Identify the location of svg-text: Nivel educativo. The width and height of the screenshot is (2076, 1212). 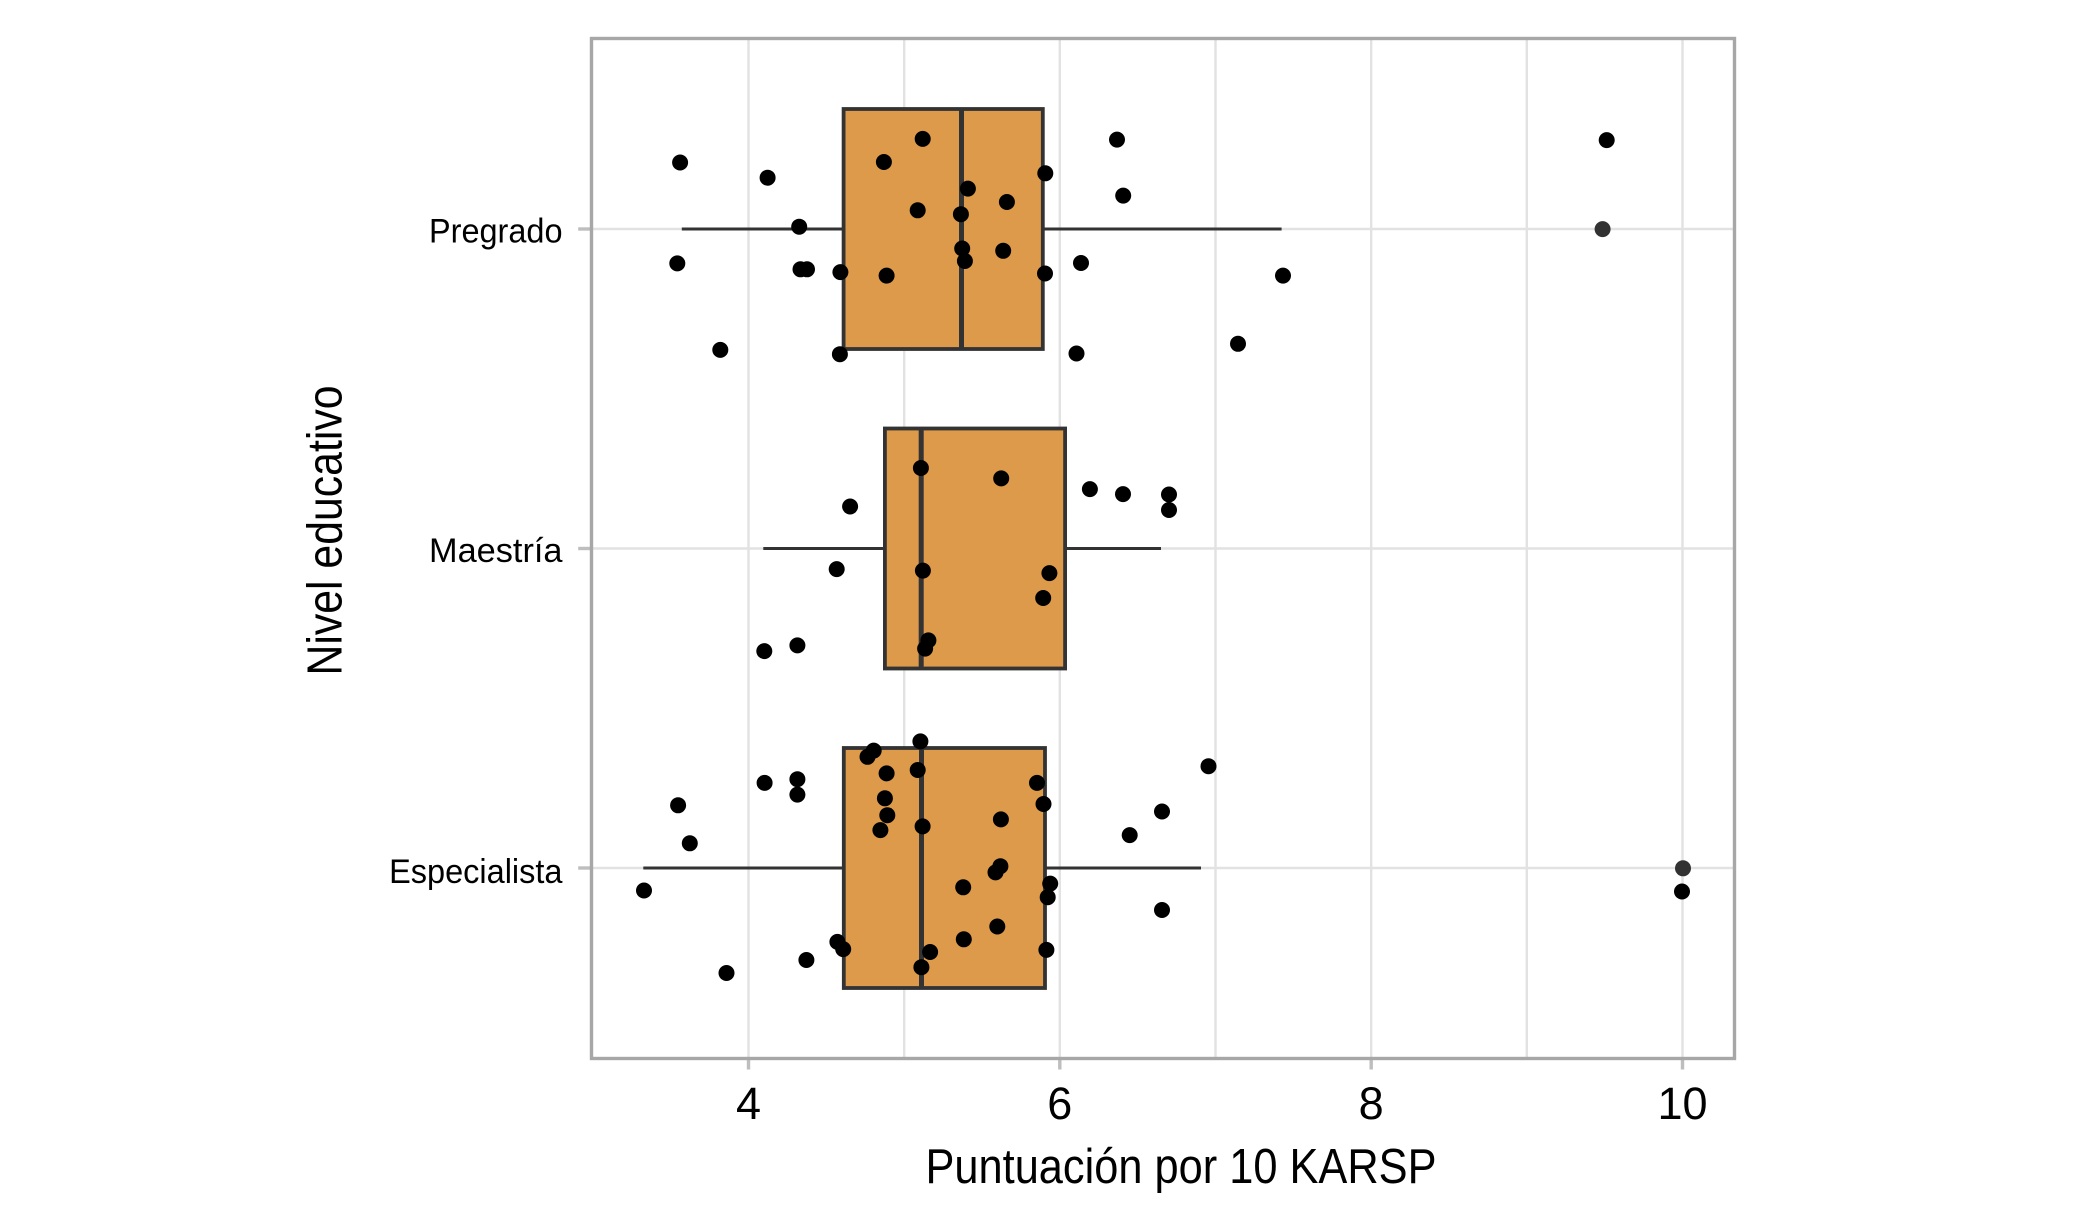
(325, 531).